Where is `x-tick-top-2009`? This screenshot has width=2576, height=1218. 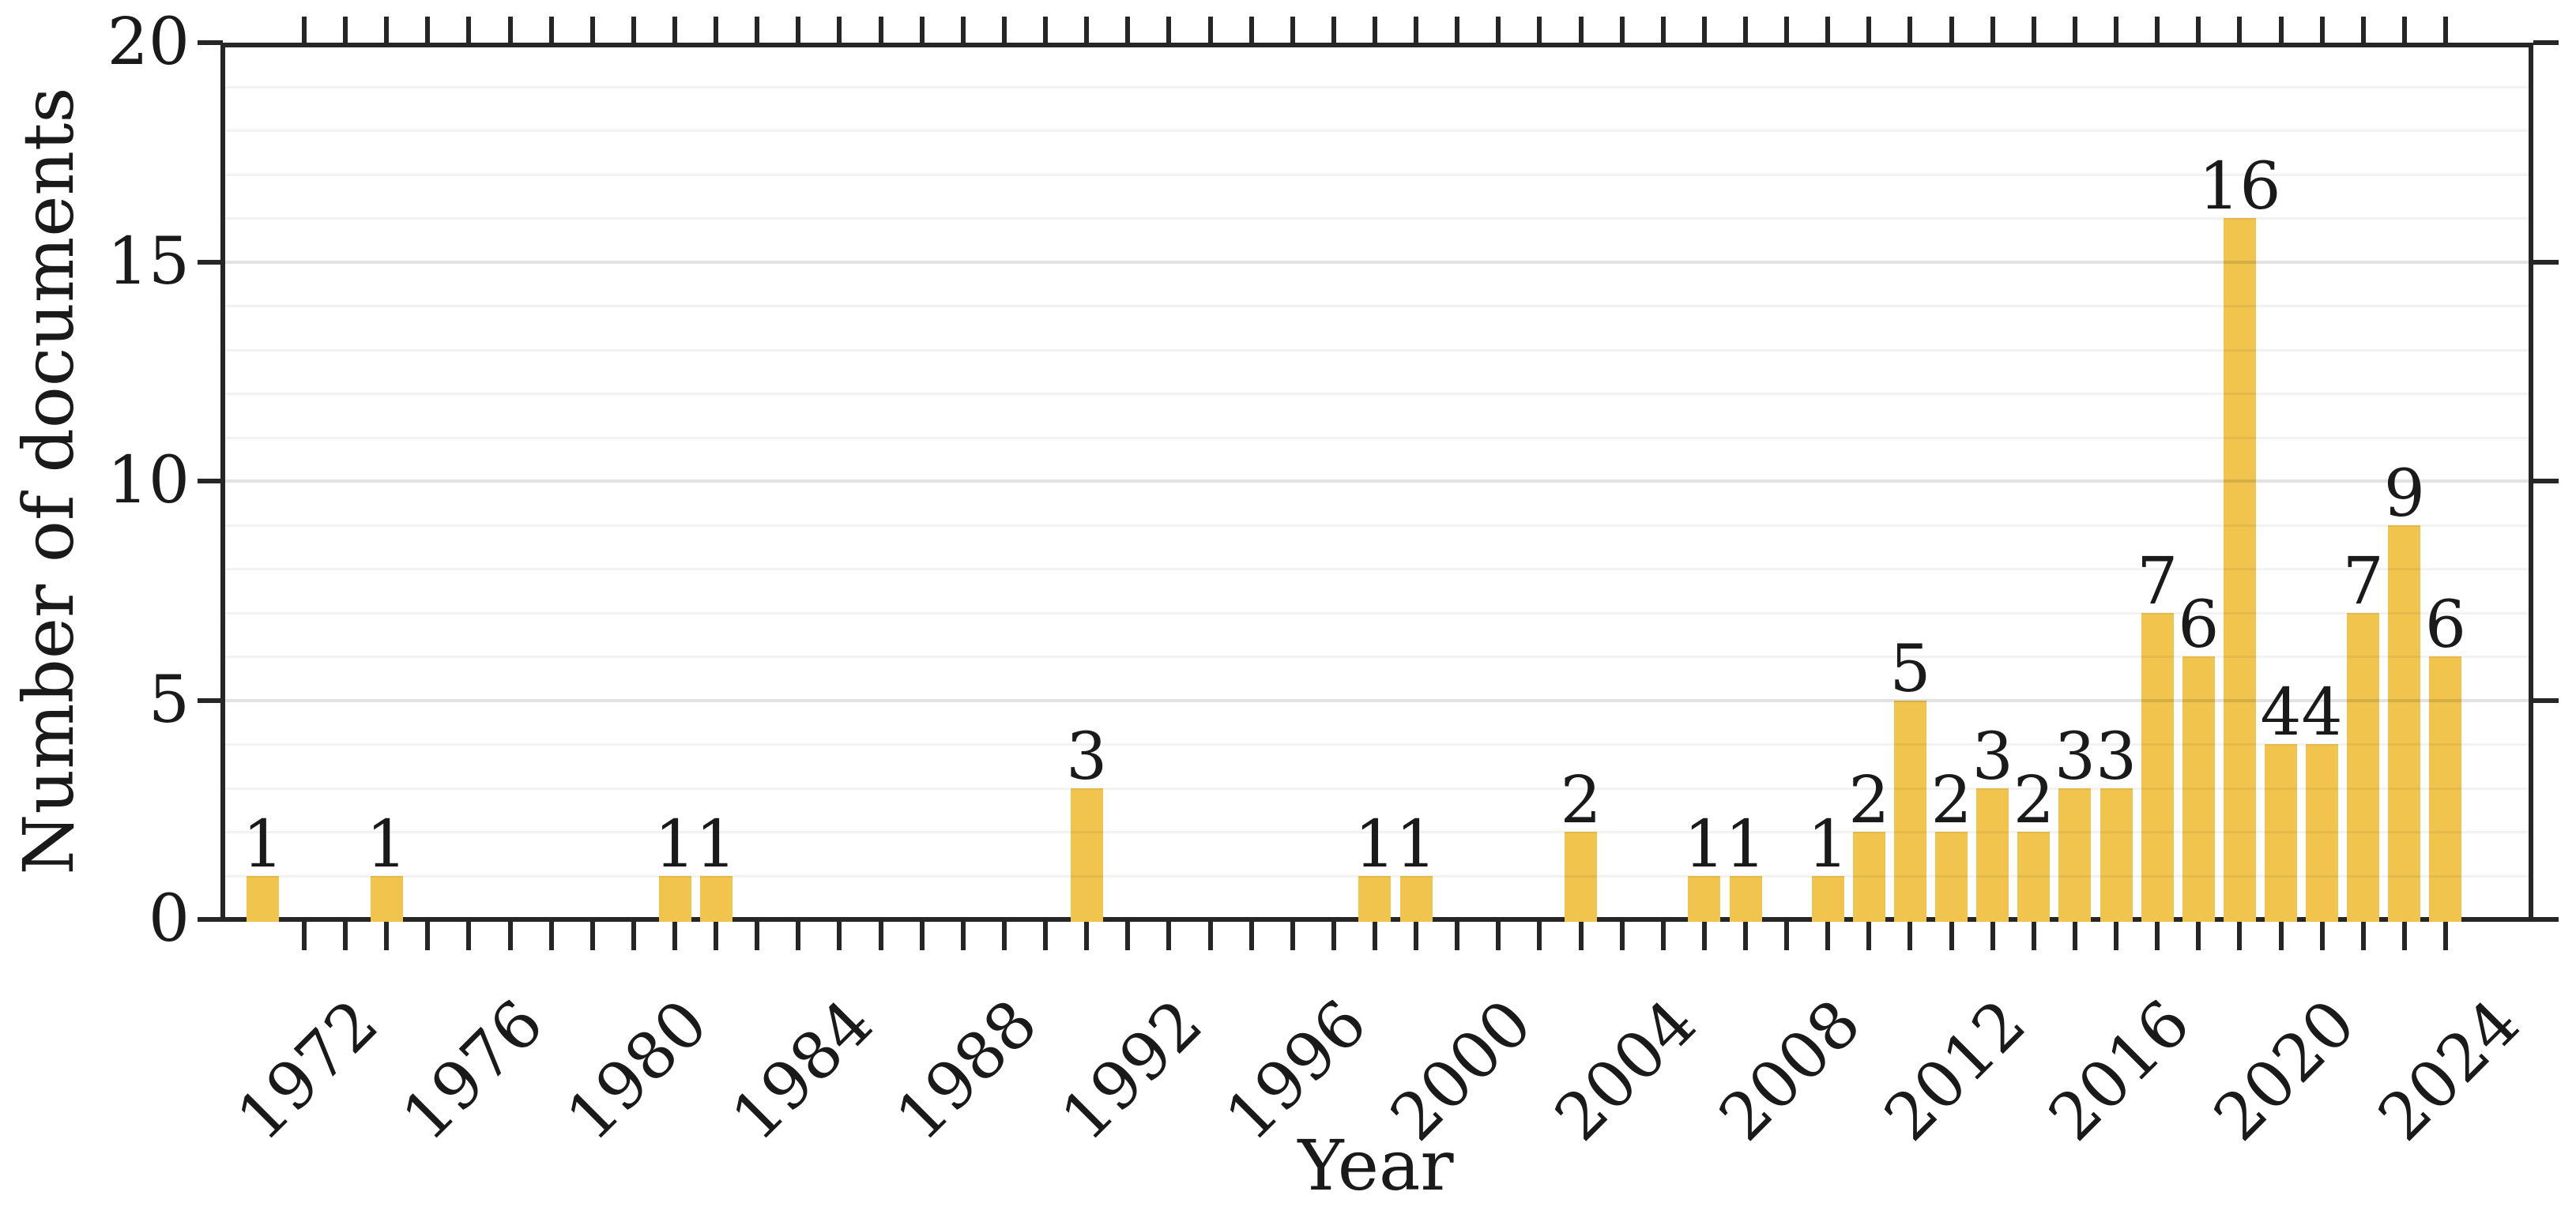
x-tick-top-2009 is located at coordinates (1828, 31).